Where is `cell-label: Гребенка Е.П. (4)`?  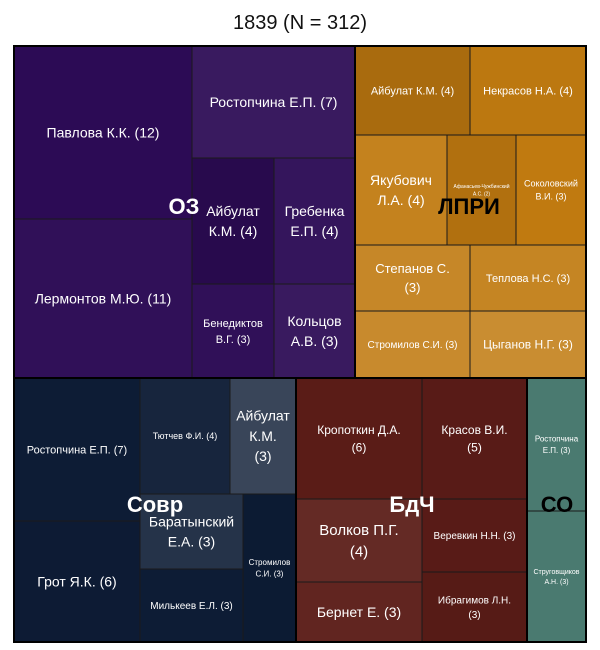
cell-label: Гребенка Е.П. (4) is located at coordinates (315, 221).